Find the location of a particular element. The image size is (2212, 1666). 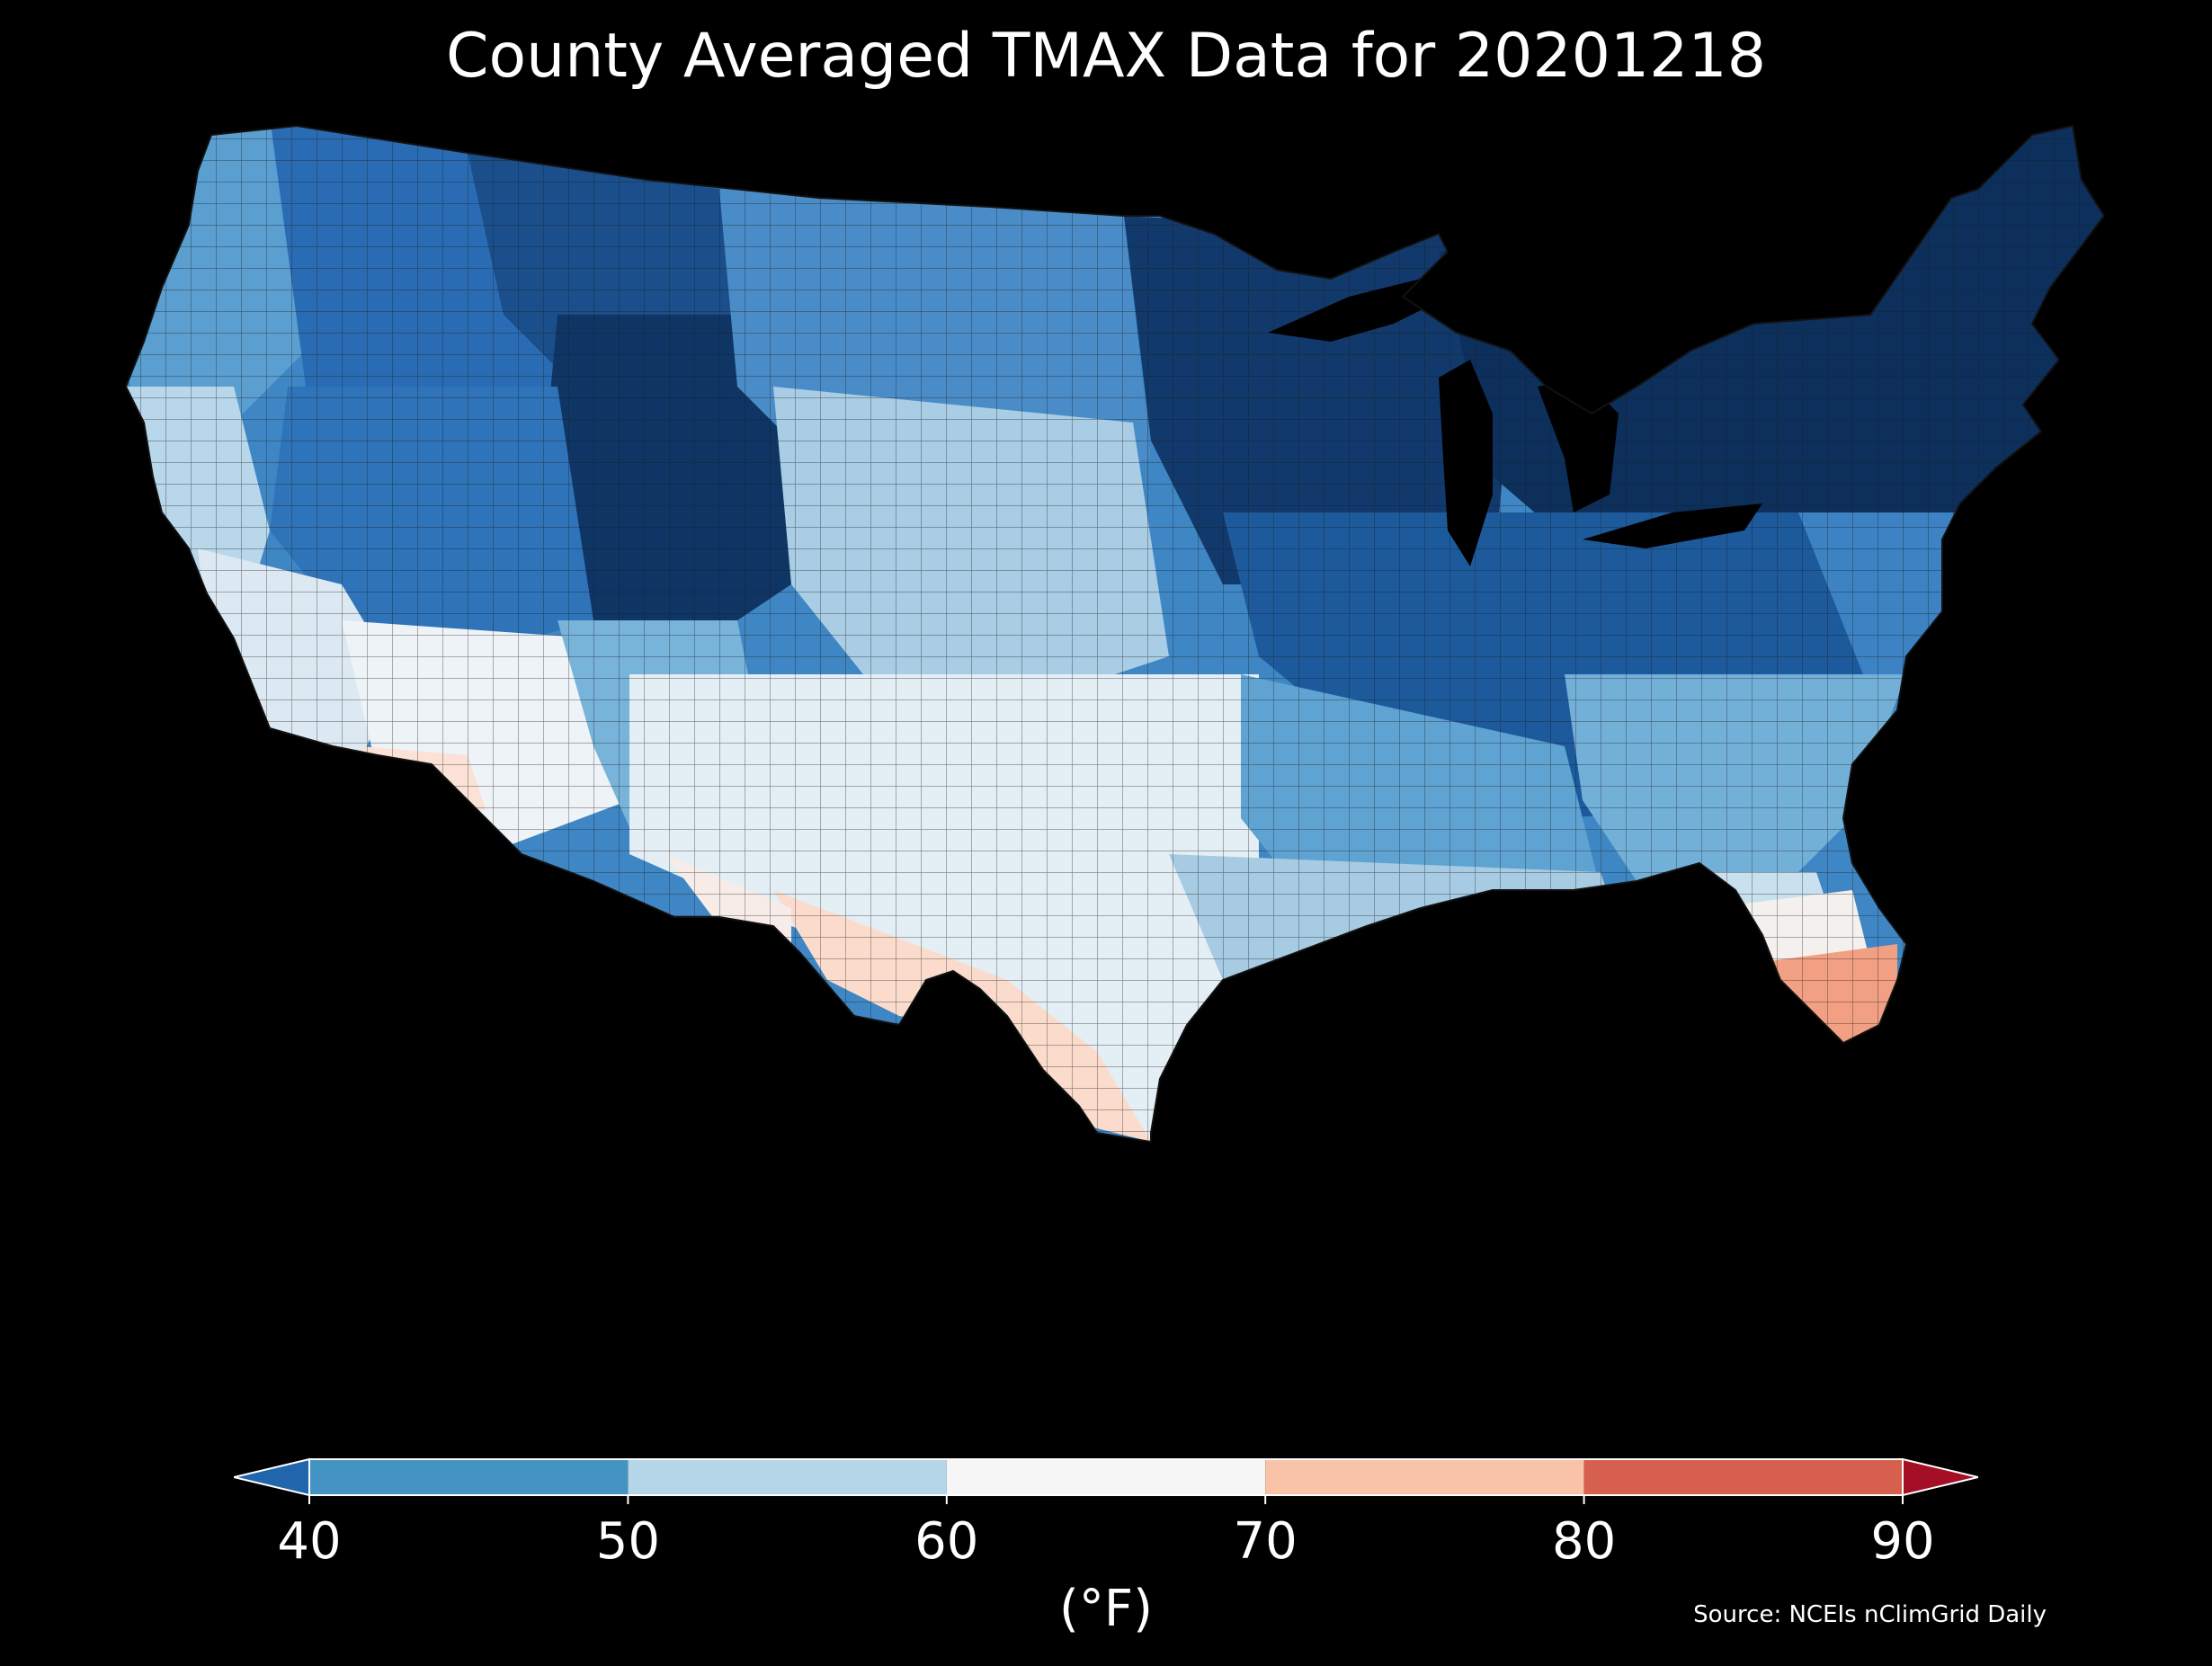

colorbar-over-arrow is located at coordinates (1940, 1477).